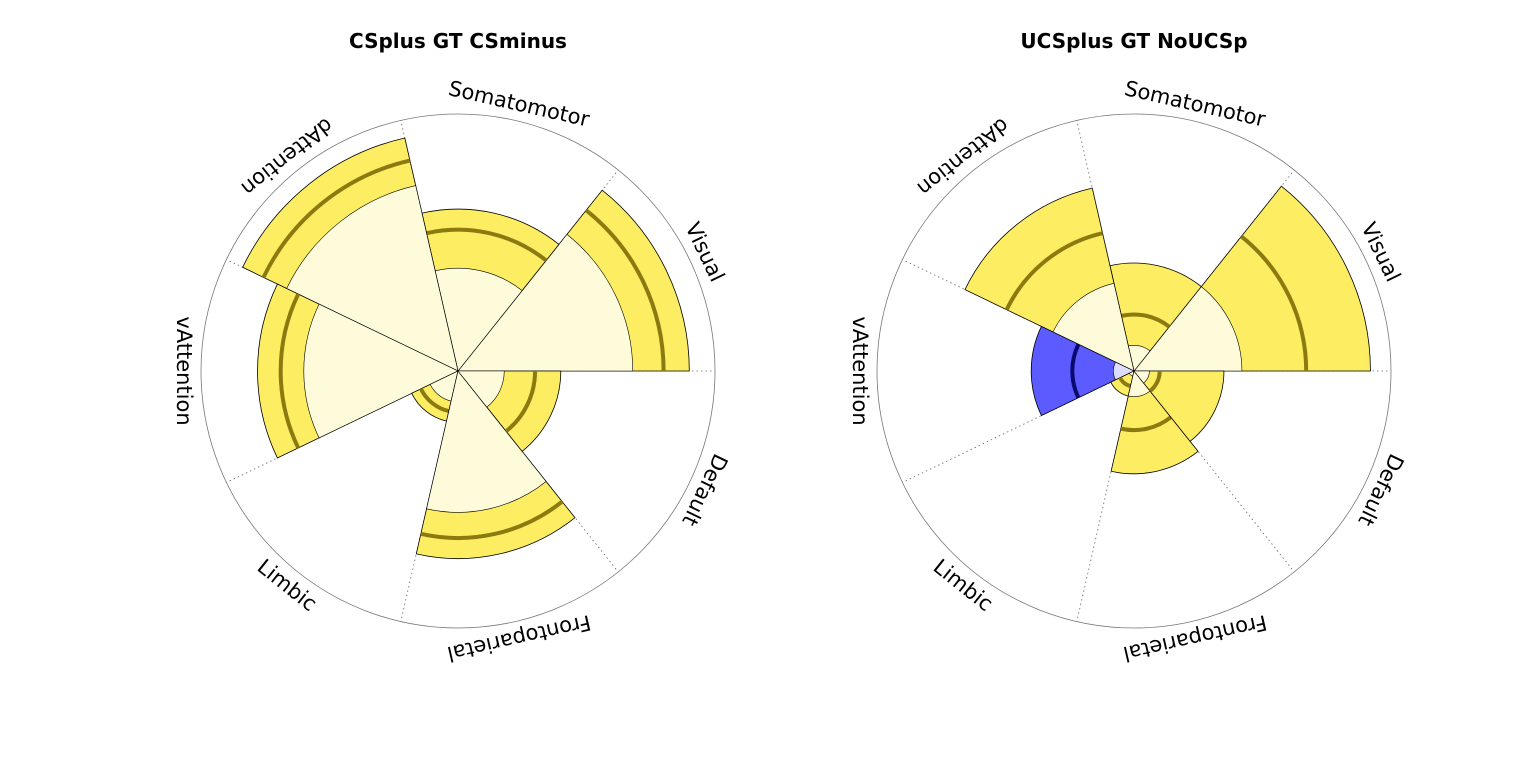 This screenshot has height=768, width=1536. What do you see at coordinates (1133, 41) in the screenshot?
I see `chart-title: UCSplus GT NoUCSp` at bounding box center [1133, 41].